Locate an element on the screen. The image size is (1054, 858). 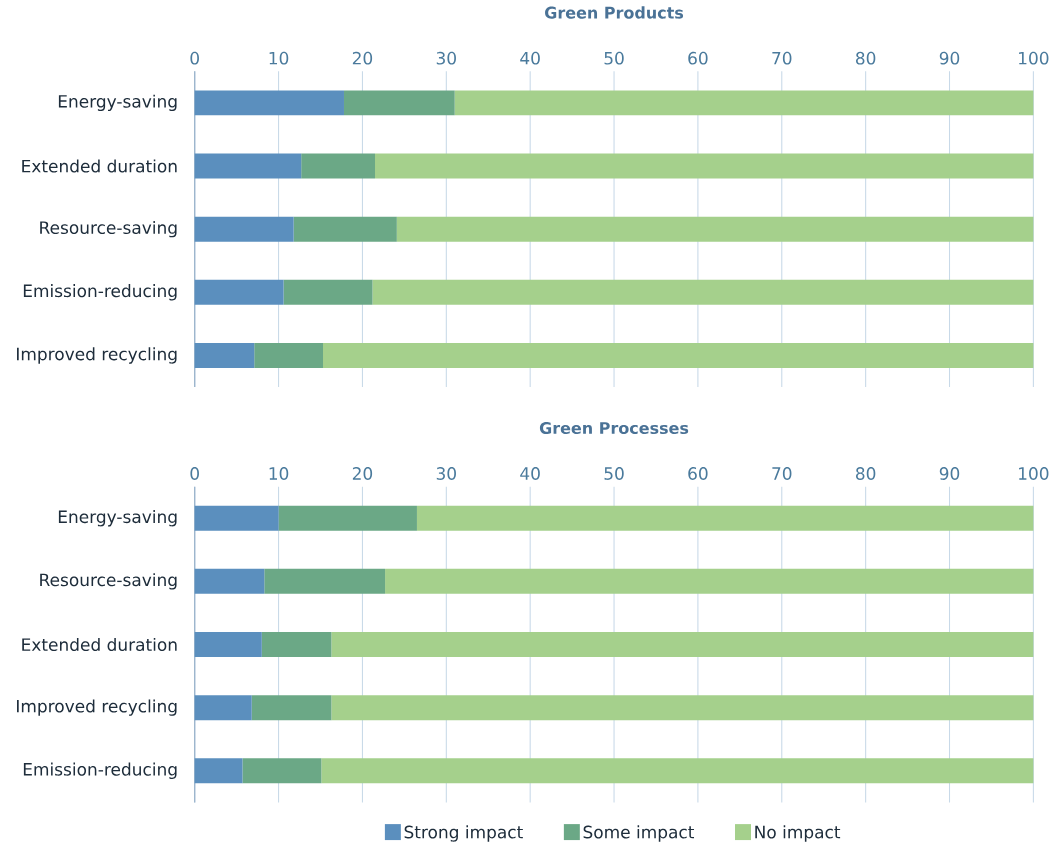
legend-label: Strong impact is located at coordinates (463, 833).